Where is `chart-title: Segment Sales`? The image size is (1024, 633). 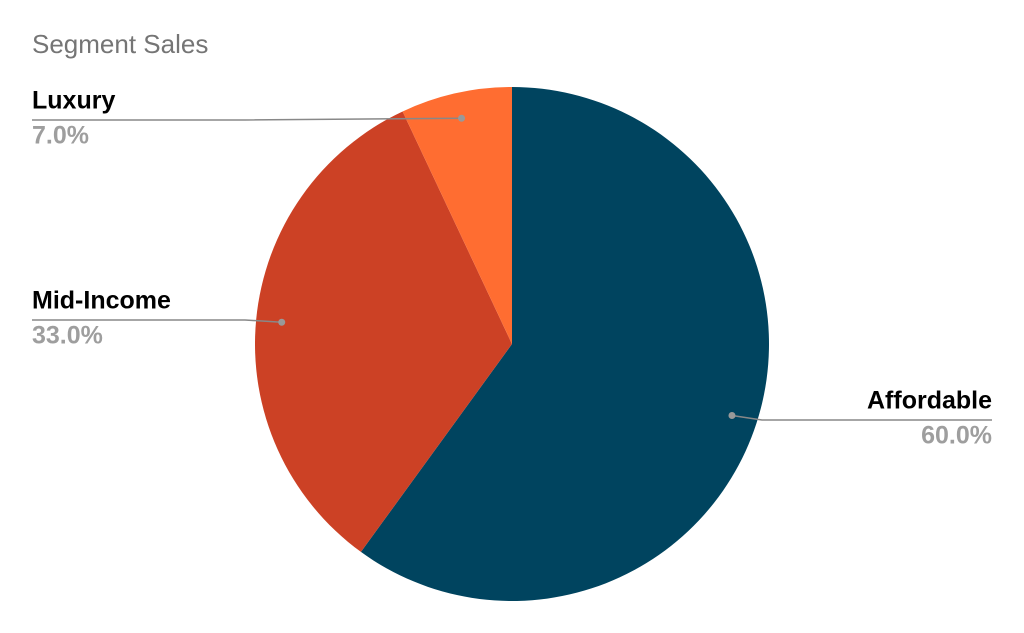 chart-title: Segment Sales is located at coordinates (120, 44).